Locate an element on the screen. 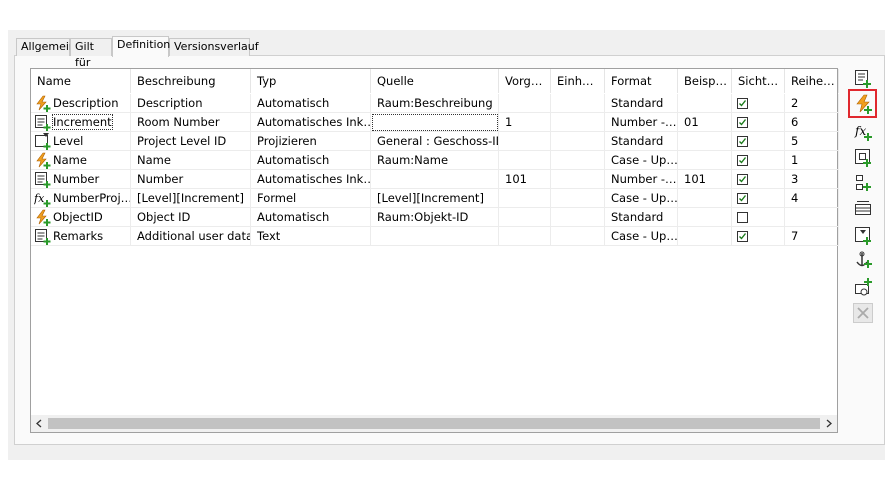 The image size is (893, 485). cell-text: Formel is located at coordinates (277, 198).